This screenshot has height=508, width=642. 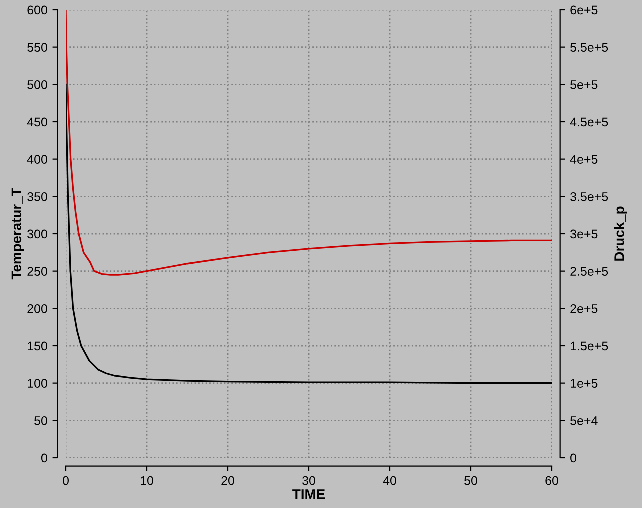 I want to click on y-tick-label: 600, so click(x=38, y=10).